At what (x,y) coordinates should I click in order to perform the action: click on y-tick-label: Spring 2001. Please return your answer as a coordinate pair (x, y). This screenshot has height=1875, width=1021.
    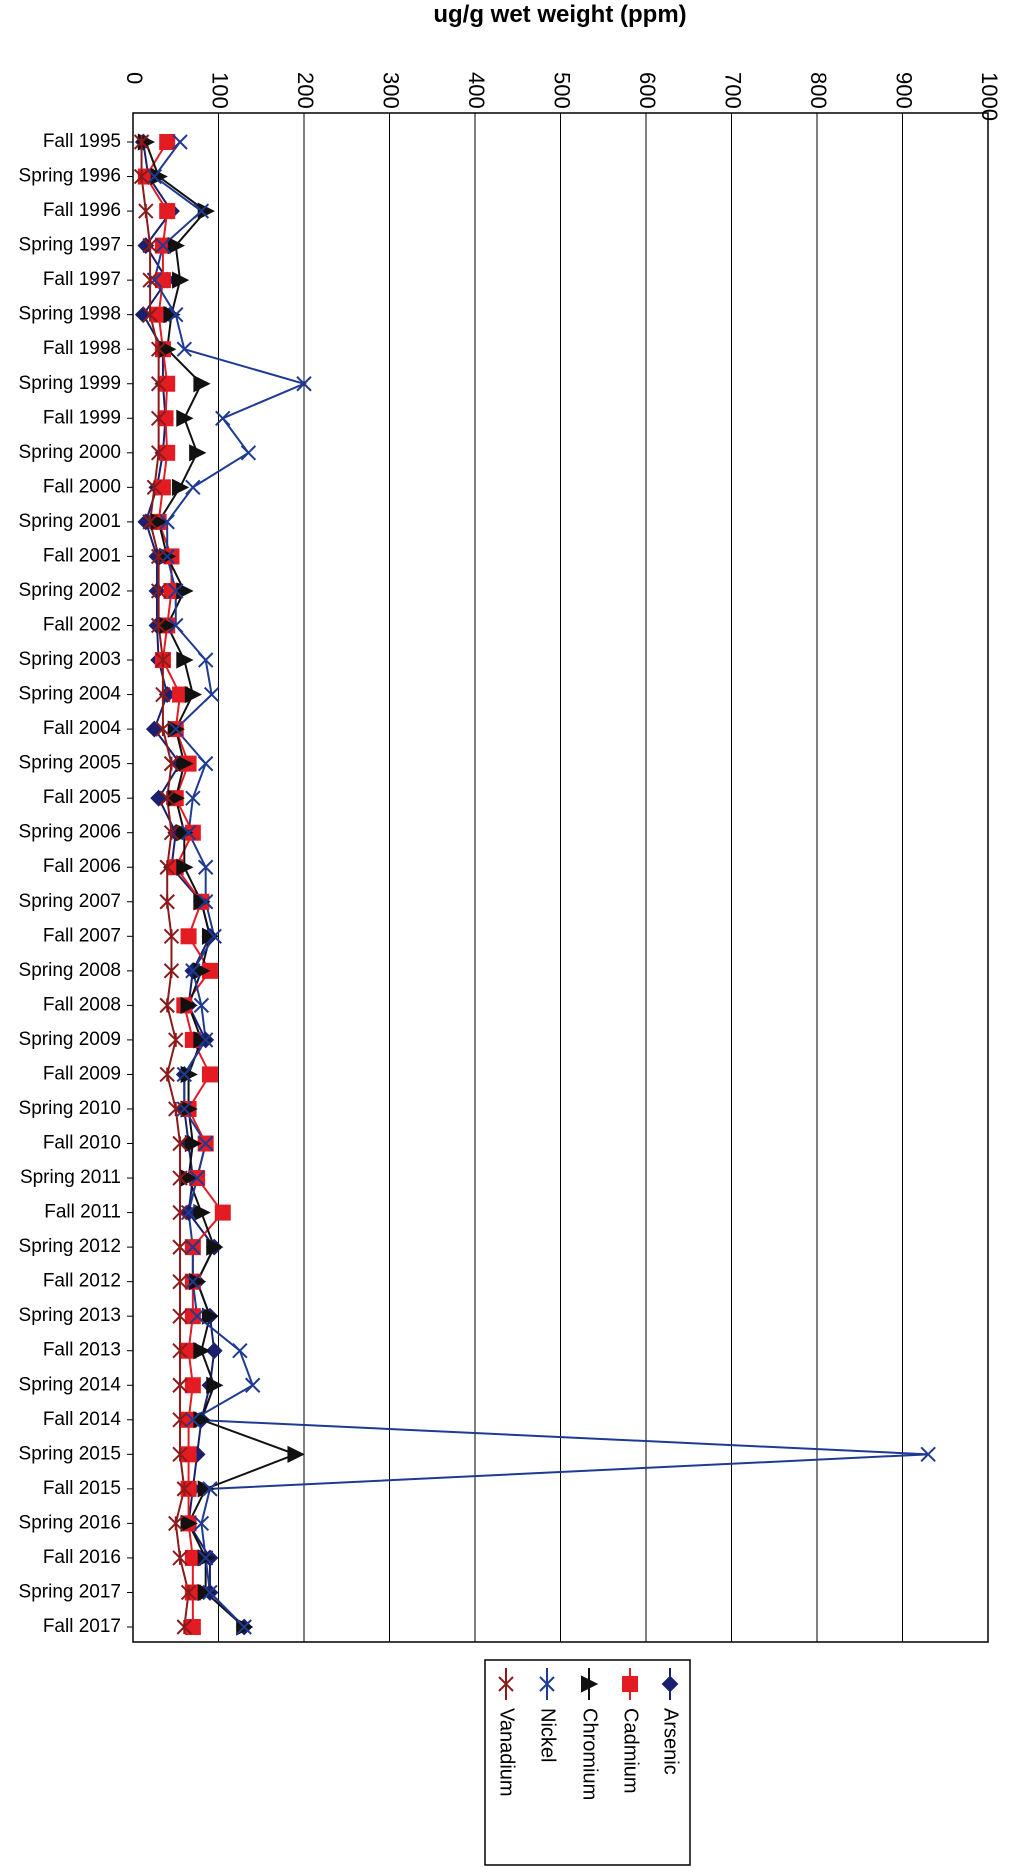
    Looking at the image, I should click on (70, 521).